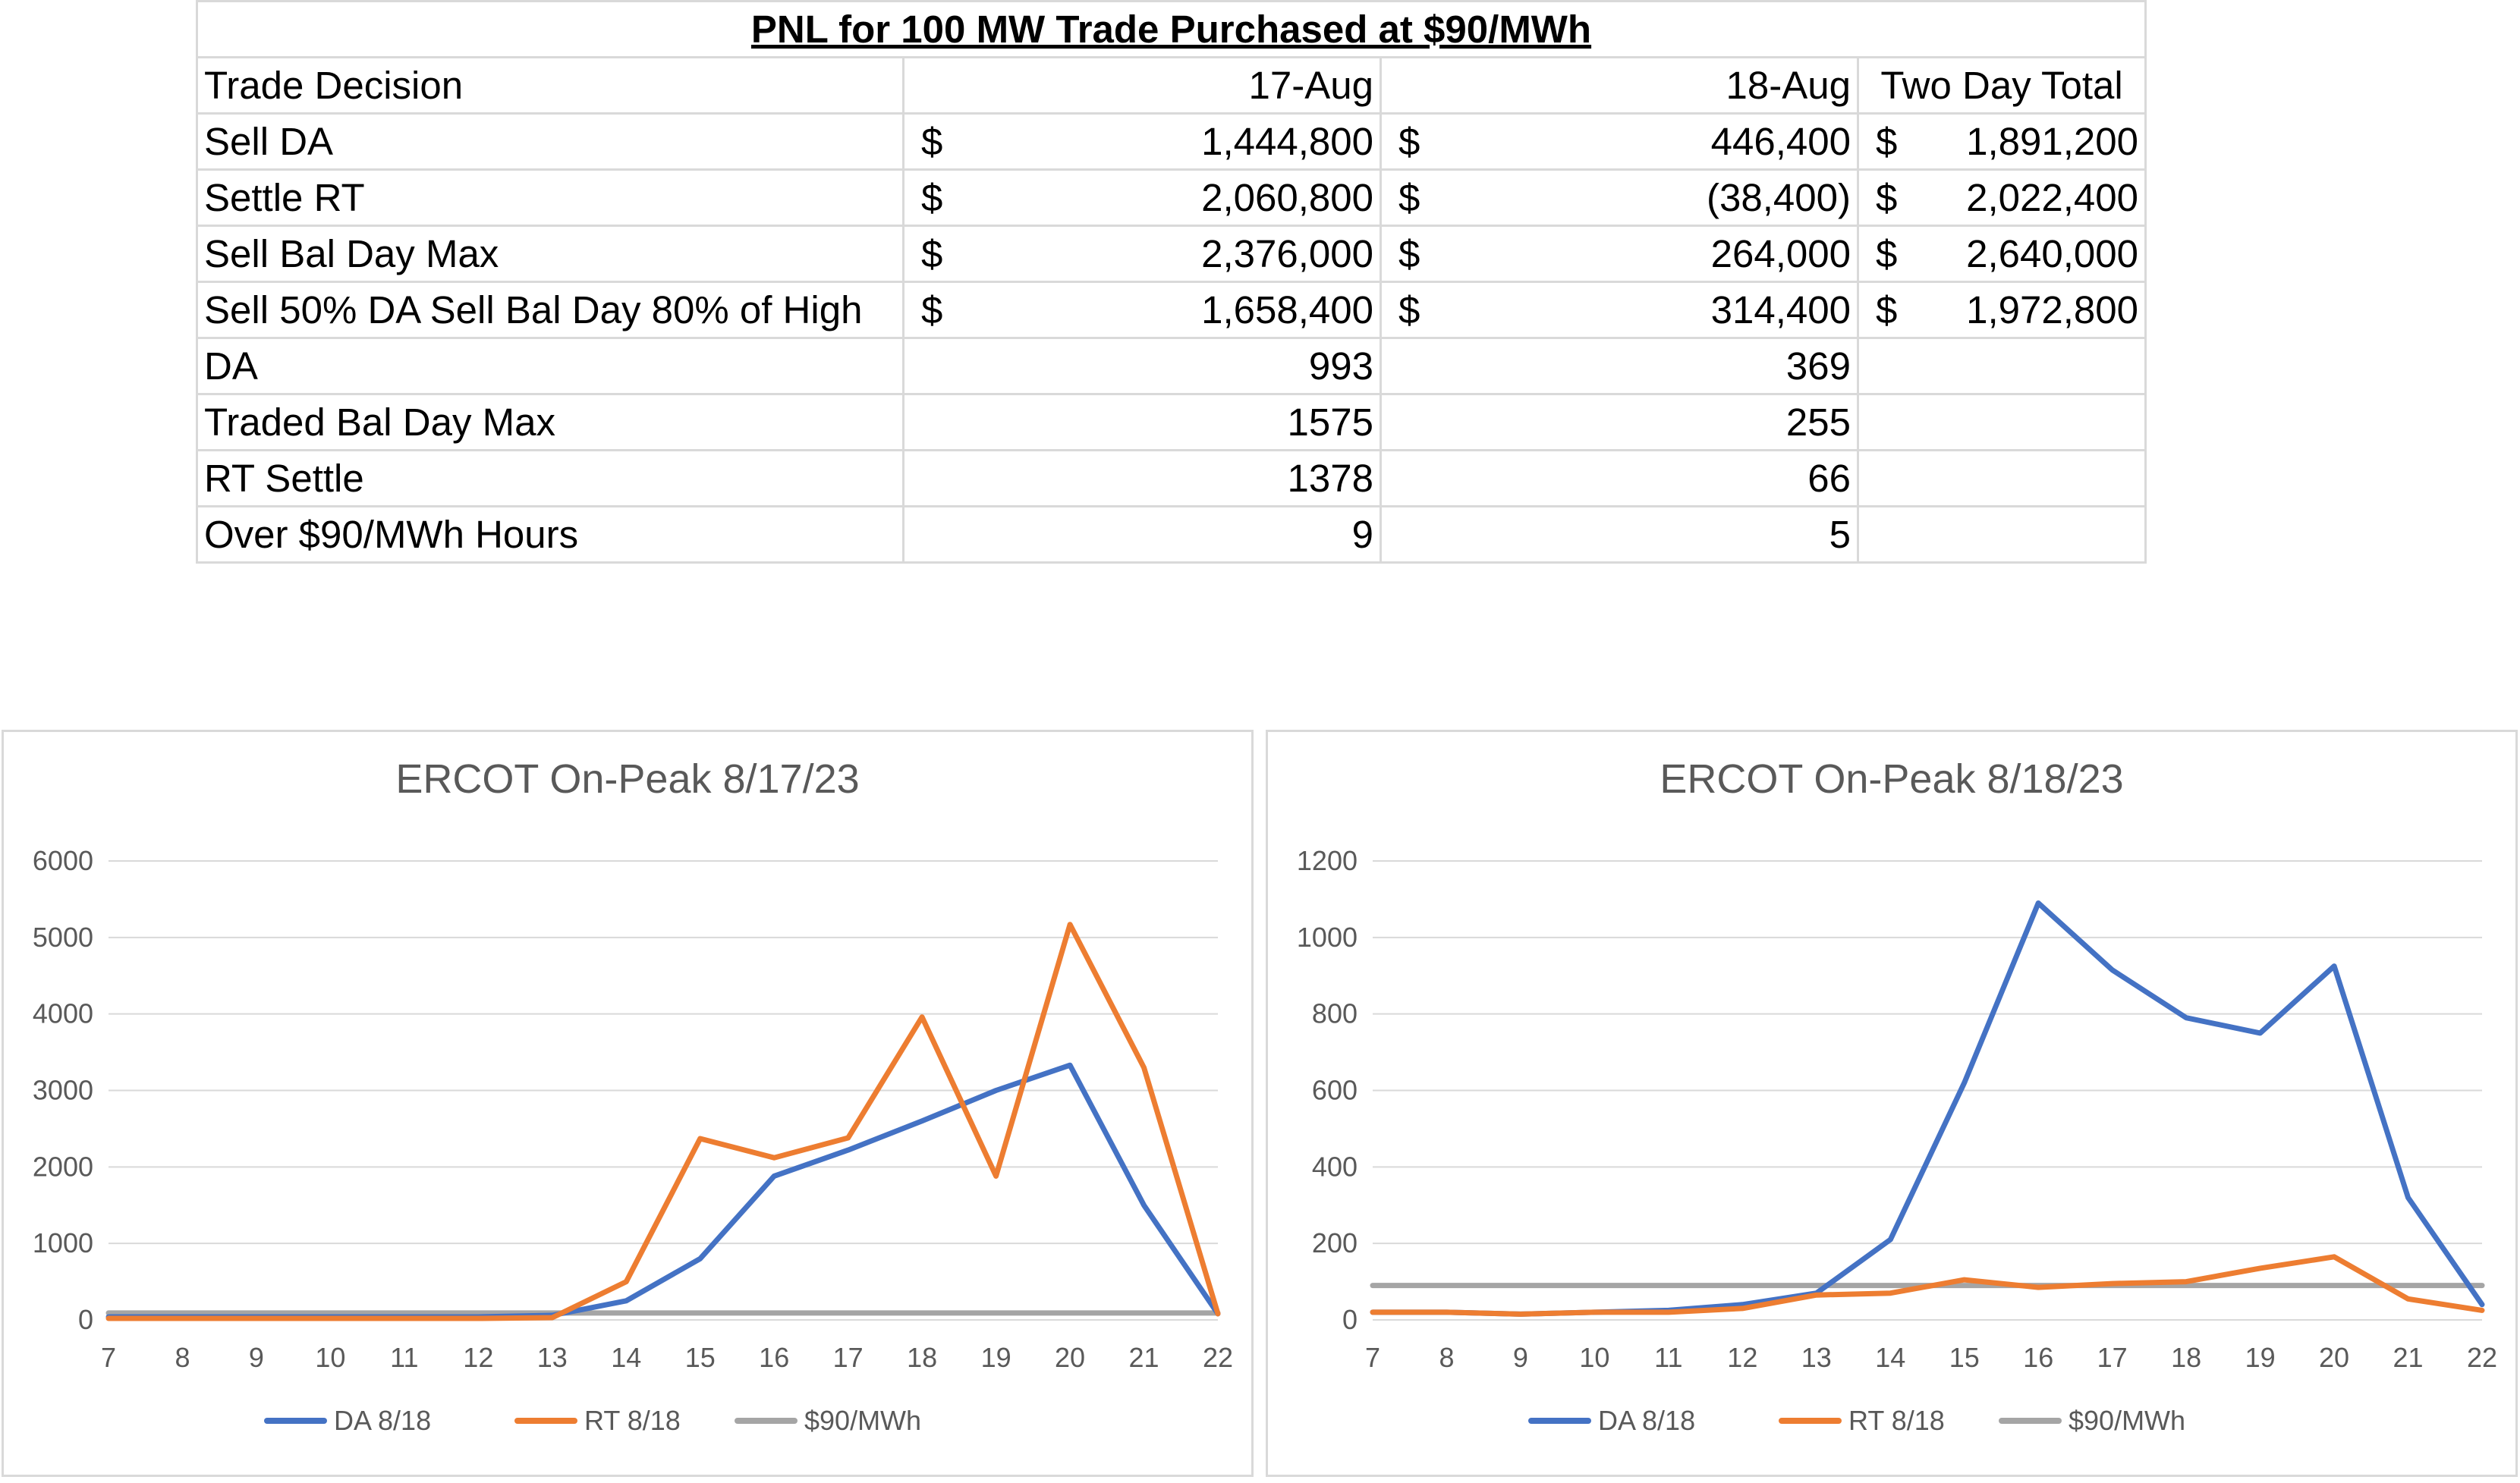  I want to click on y-tick-label: 1200, so click(1327, 860).